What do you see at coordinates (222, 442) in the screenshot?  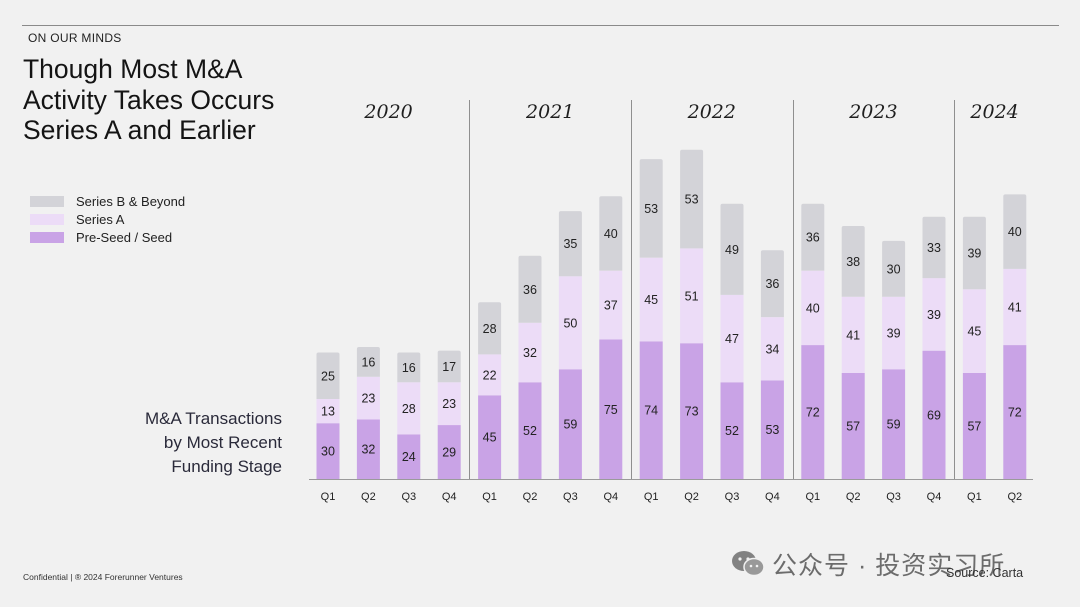 I see `side-label-line: by Most Recent` at bounding box center [222, 442].